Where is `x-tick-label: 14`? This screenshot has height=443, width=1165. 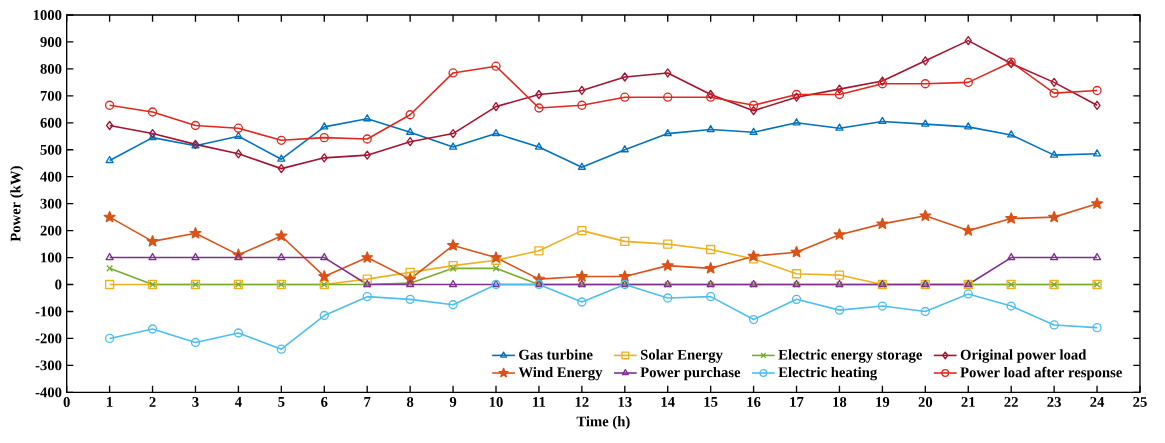 x-tick-label: 14 is located at coordinates (668, 402).